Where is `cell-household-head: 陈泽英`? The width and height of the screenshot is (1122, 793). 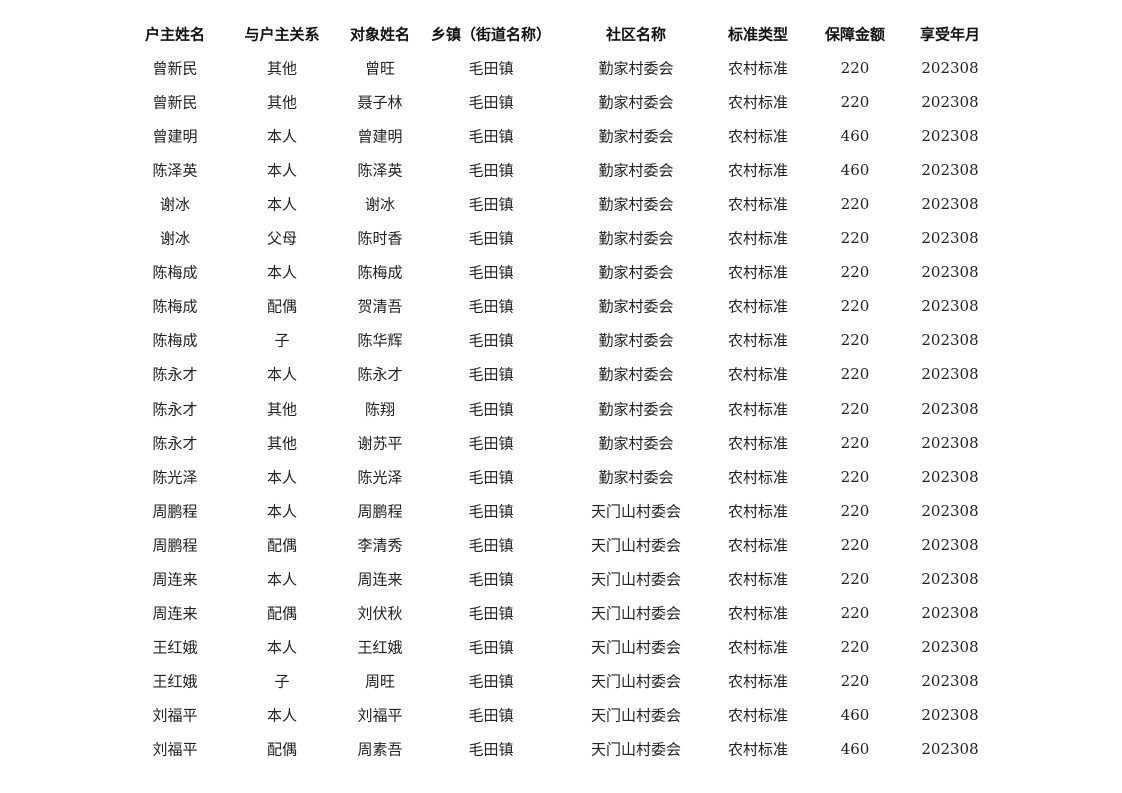
cell-household-head: 陈泽英 is located at coordinates (175, 170).